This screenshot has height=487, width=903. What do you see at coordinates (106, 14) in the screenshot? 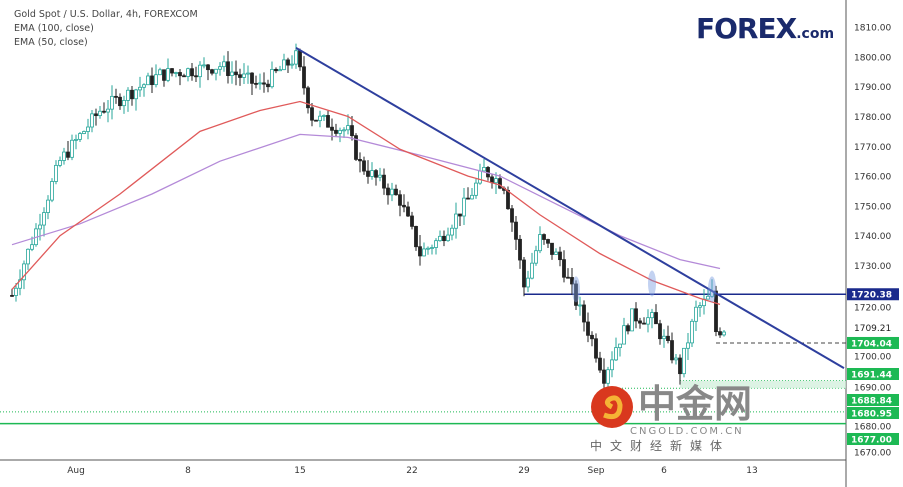
I see `legend-symbol: Gold Spot / U.S. Dollar, 4h, FOREXCOM` at bounding box center [106, 14].